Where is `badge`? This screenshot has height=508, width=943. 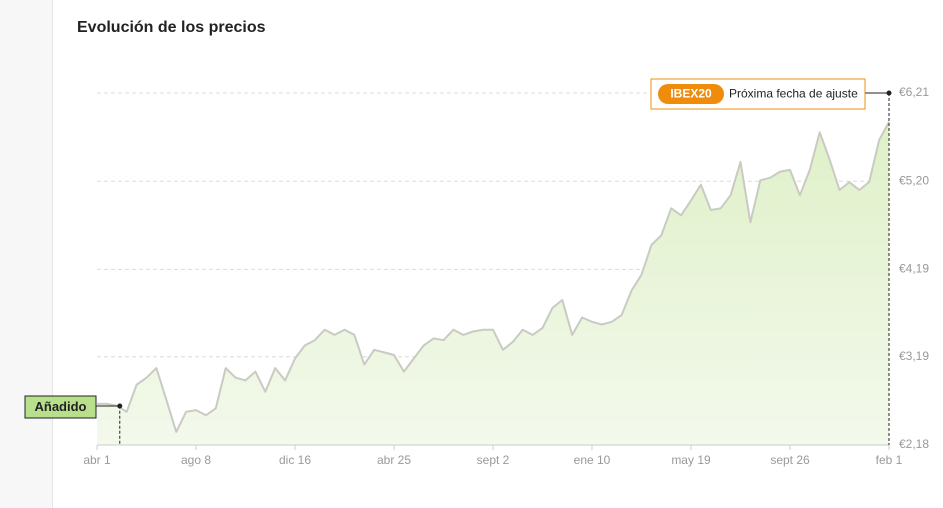 badge is located at coordinates (691, 94).